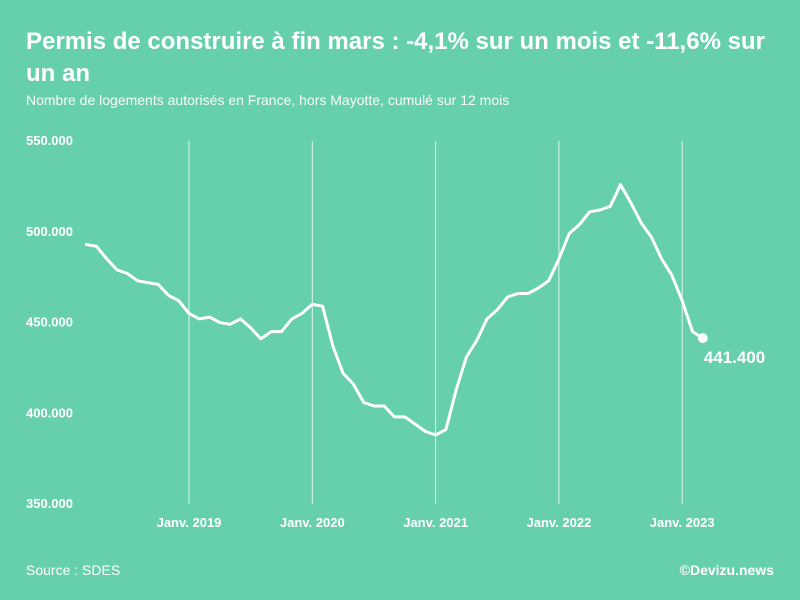 The height and width of the screenshot is (600, 800). I want to click on x-tick-label: Janv. 2023, so click(682, 522).